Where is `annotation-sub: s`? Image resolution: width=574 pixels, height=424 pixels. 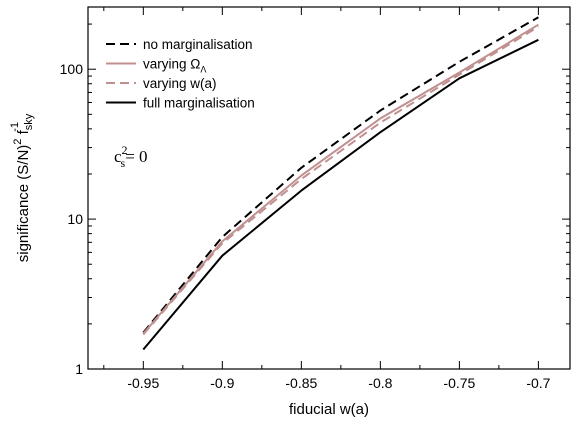 annotation-sub: s is located at coordinates (123, 163).